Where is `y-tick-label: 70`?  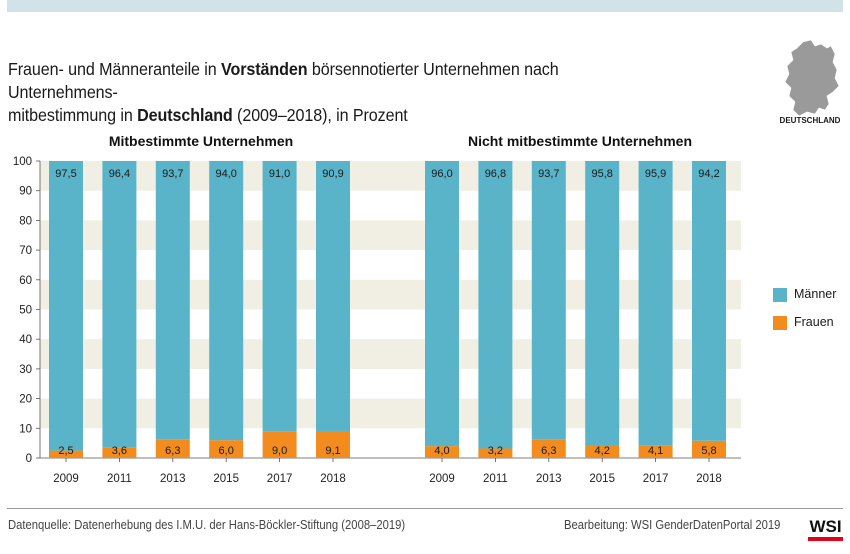
y-tick-label: 70 is located at coordinates (25, 251).